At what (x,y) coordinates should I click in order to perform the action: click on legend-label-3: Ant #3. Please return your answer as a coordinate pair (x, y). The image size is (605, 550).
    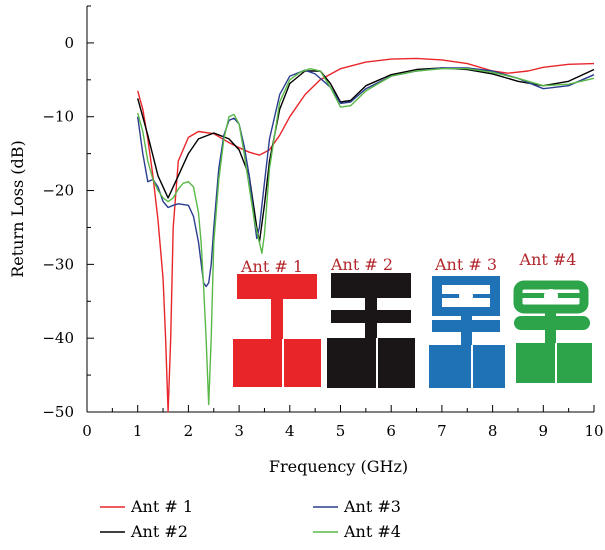
    Looking at the image, I should click on (372, 506).